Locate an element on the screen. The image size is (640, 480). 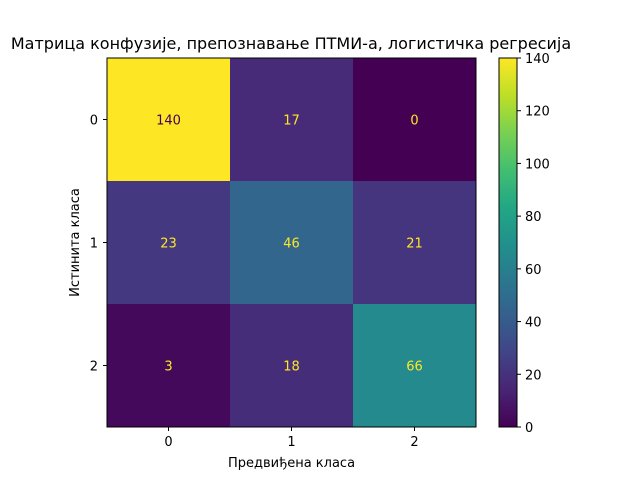
x-tick-label-2: 2 is located at coordinates (414, 442).